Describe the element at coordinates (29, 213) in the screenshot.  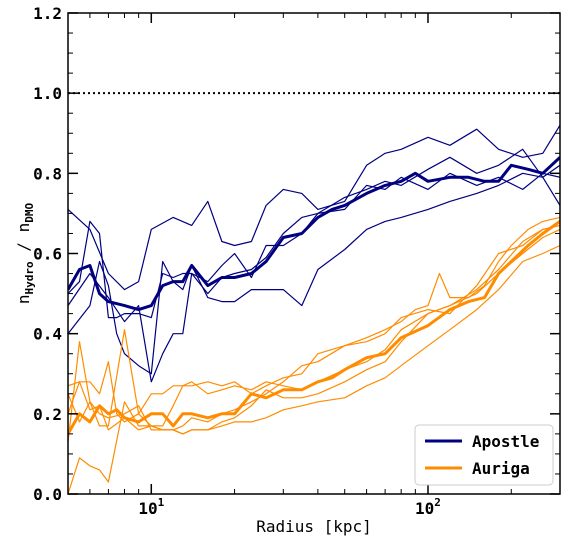
I see `y-label-sub2: DMO` at that location.